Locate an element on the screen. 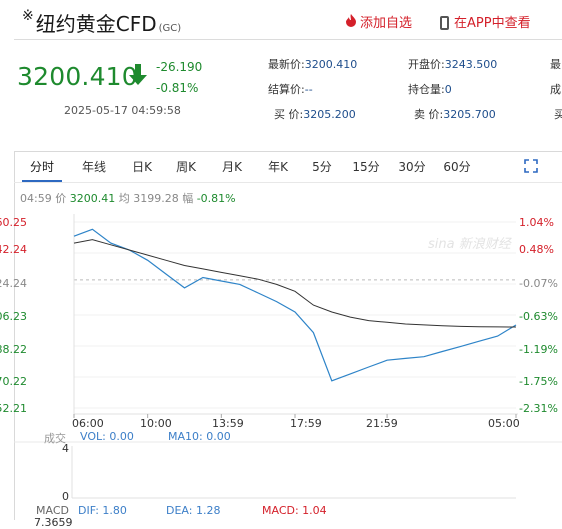 This screenshot has width=562, height=529. x-tick: 06:00 is located at coordinates (88, 423).